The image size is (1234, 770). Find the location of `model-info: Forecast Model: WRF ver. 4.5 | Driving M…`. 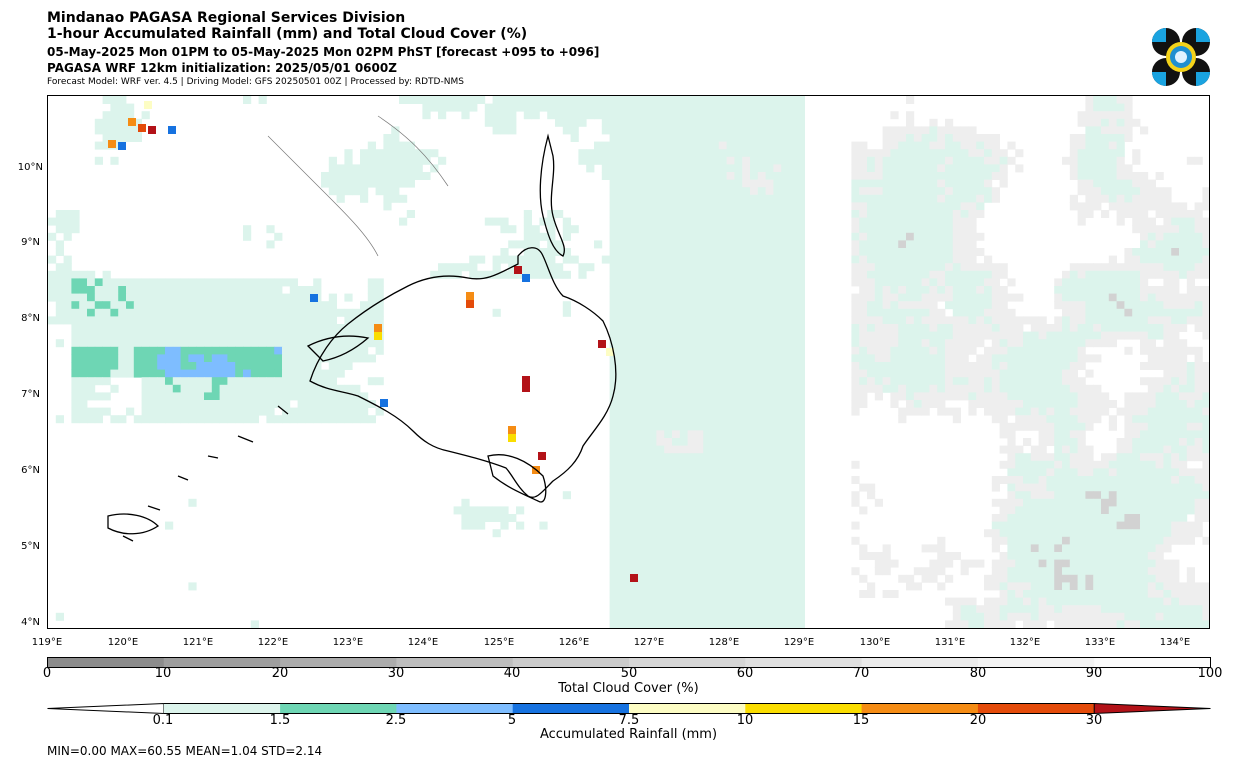

model-info: Forecast Model: WRF ver. 4.5 | Driving M… is located at coordinates (255, 82).